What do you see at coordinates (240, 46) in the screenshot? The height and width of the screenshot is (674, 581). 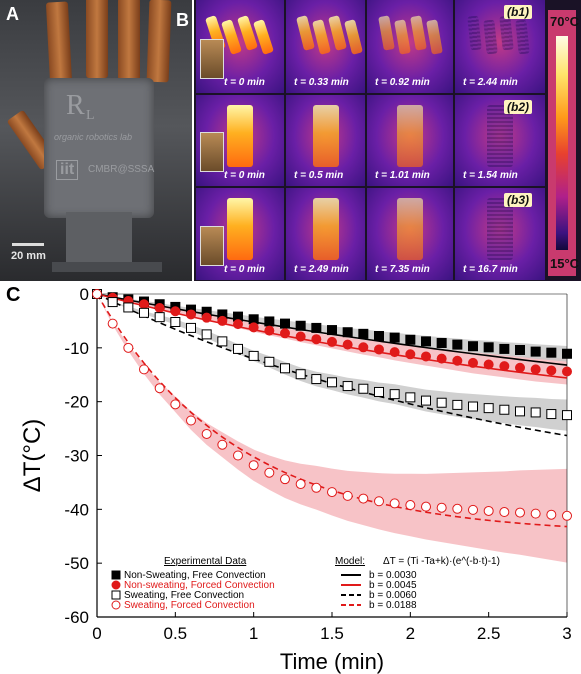 I see `thermal-image-b1-1: t = 0 min` at bounding box center [240, 46].